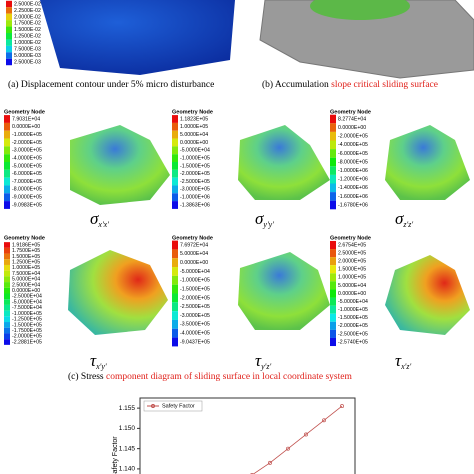  What do you see at coordinates (27, 151) in the screenshot?
I see `legend-label: -3.0000E+05` at bounding box center [27, 151].